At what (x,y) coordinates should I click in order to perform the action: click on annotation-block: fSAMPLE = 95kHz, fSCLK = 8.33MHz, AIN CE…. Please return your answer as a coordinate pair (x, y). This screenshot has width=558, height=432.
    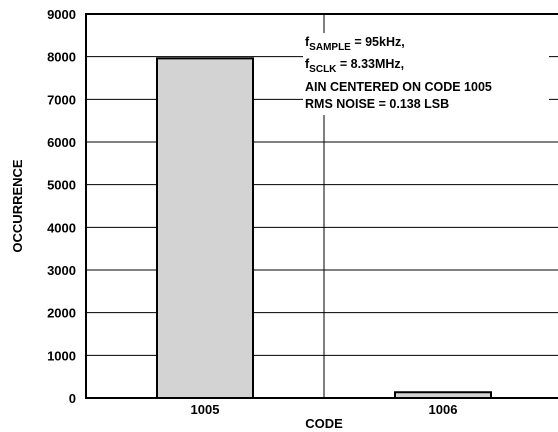
    Looking at the image, I should click on (426, 74).